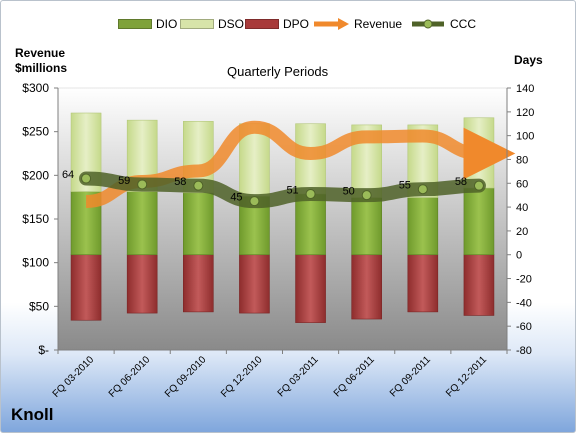 The width and height of the screenshot is (576, 433). I want to click on legend-ccc-line-icon, so click(428, 24).